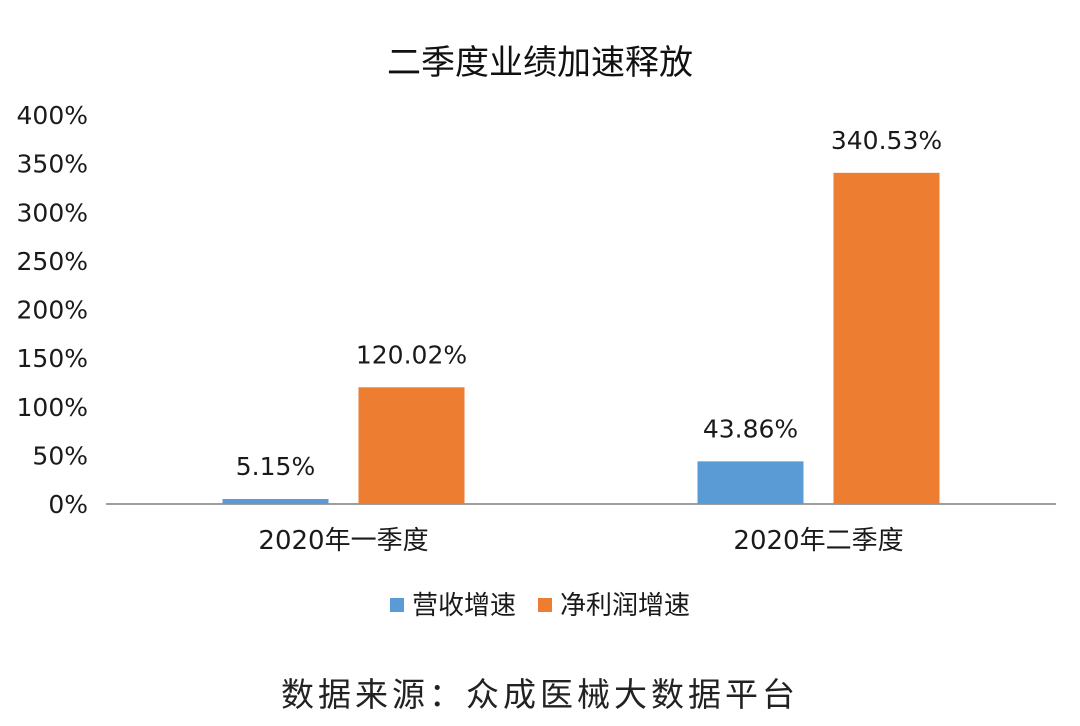  I want to click on y-tick-label: 300%, so click(52, 212).